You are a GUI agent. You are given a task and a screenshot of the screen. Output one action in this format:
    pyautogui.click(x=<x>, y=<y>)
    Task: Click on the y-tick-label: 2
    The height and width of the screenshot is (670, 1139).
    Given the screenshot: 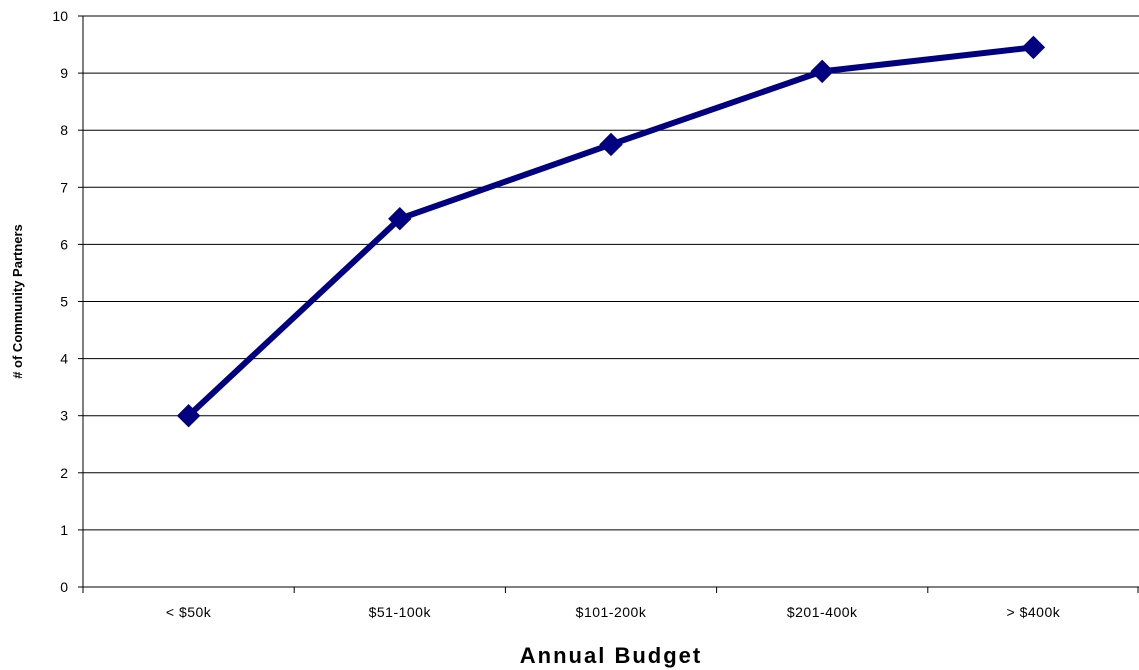 What is the action you would take?
    pyautogui.click(x=64, y=473)
    